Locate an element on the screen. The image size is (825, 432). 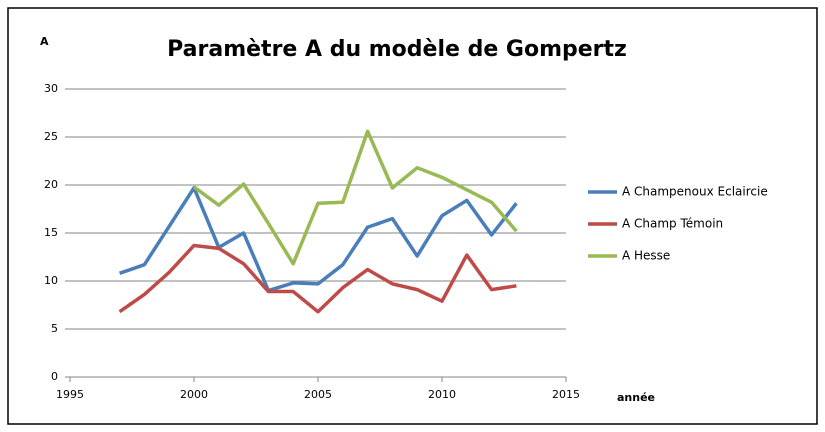
legend-label: A Hesse is located at coordinates (646, 256).